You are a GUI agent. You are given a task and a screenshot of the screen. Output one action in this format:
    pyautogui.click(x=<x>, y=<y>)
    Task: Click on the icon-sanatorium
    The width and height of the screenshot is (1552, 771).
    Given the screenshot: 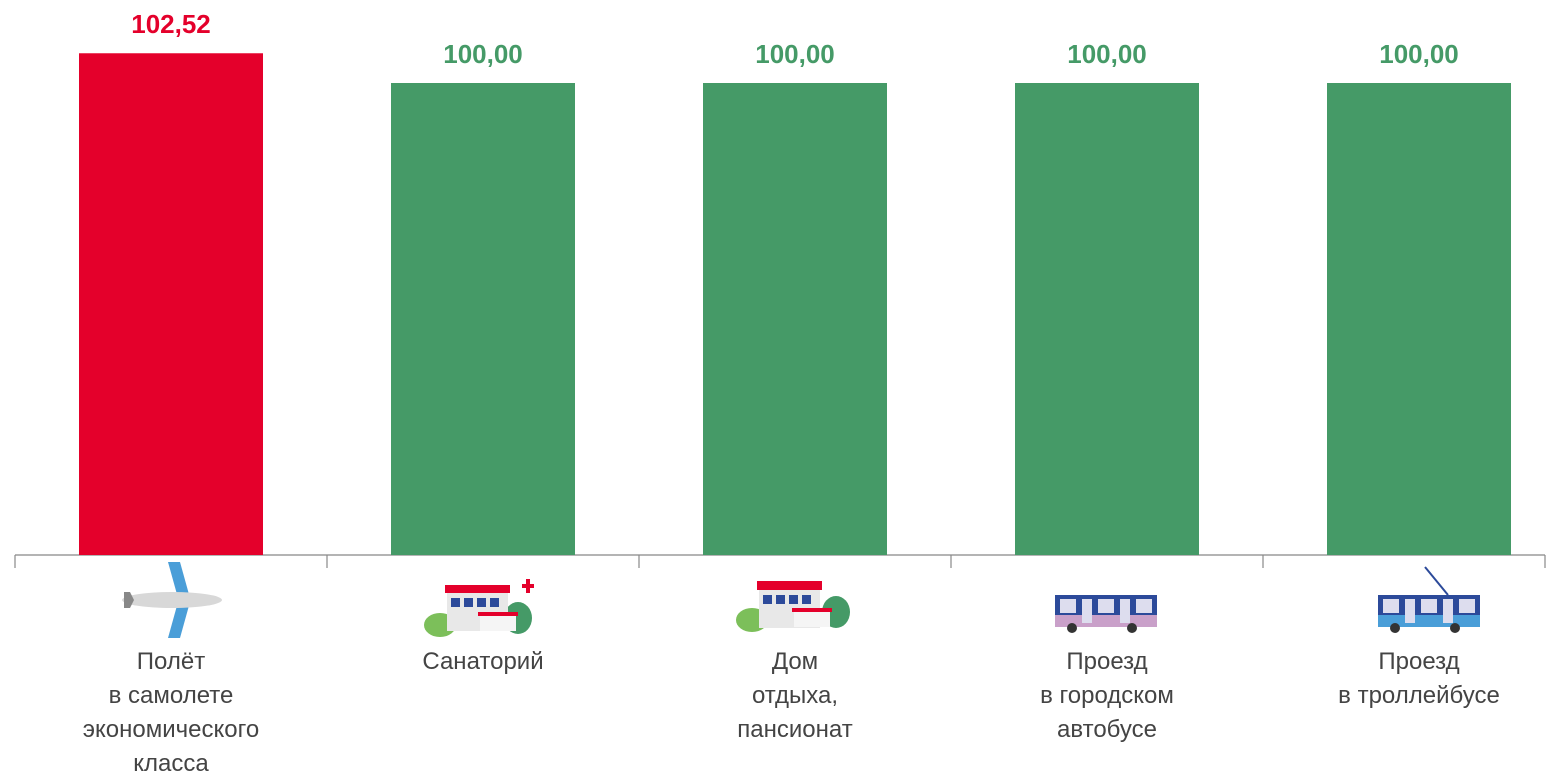 What is the action you would take?
    pyautogui.click(x=479, y=608)
    